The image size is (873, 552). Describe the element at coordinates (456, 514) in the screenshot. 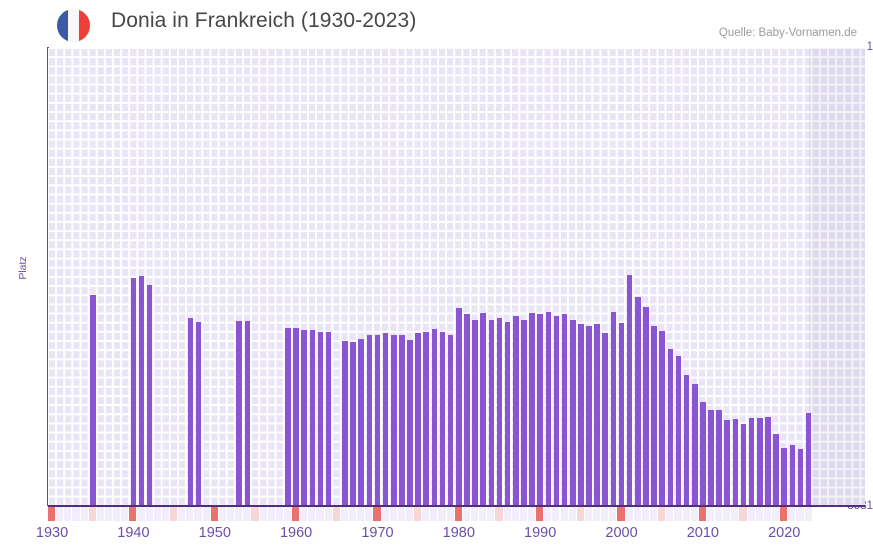

I see `decade-marker-strip` at that location.